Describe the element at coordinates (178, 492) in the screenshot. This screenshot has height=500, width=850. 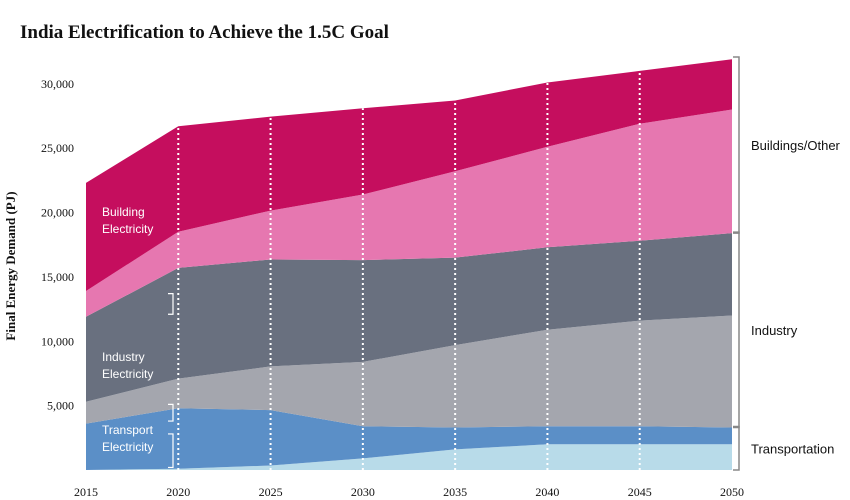
I see `x-tick-label: 2020` at that location.